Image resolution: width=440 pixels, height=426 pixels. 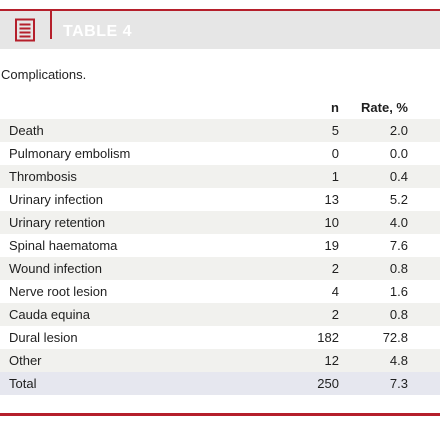 What do you see at coordinates (220, 176) in the screenshot?
I see `table-row: Thrombosis 1 0.4` at bounding box center [220, 176].